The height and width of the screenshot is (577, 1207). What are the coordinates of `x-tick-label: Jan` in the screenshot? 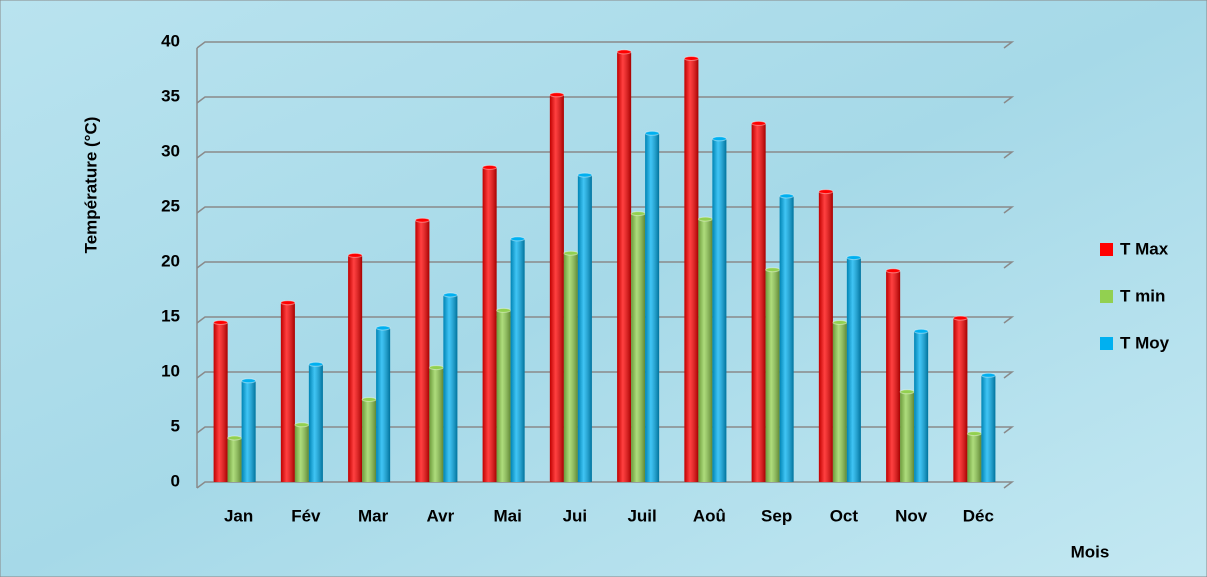 It's located at (238, 515).